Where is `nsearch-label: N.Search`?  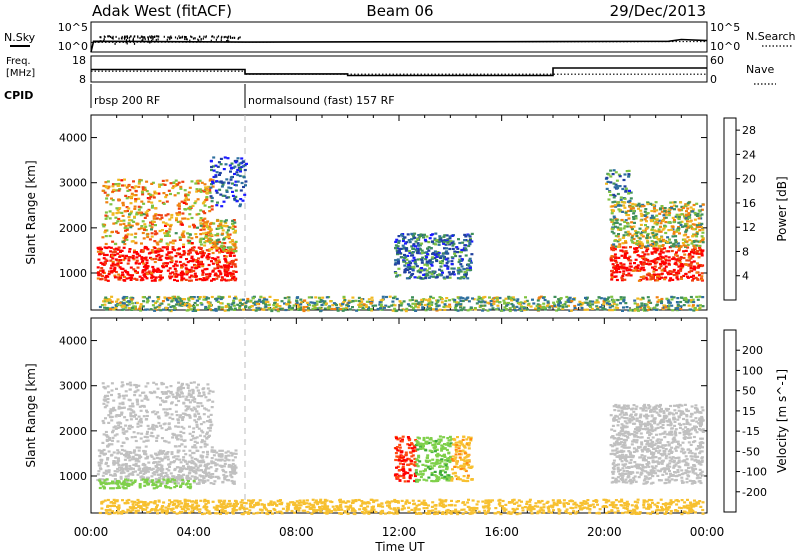
nsearch-label: N.Search is located at coordinates (771, 36).